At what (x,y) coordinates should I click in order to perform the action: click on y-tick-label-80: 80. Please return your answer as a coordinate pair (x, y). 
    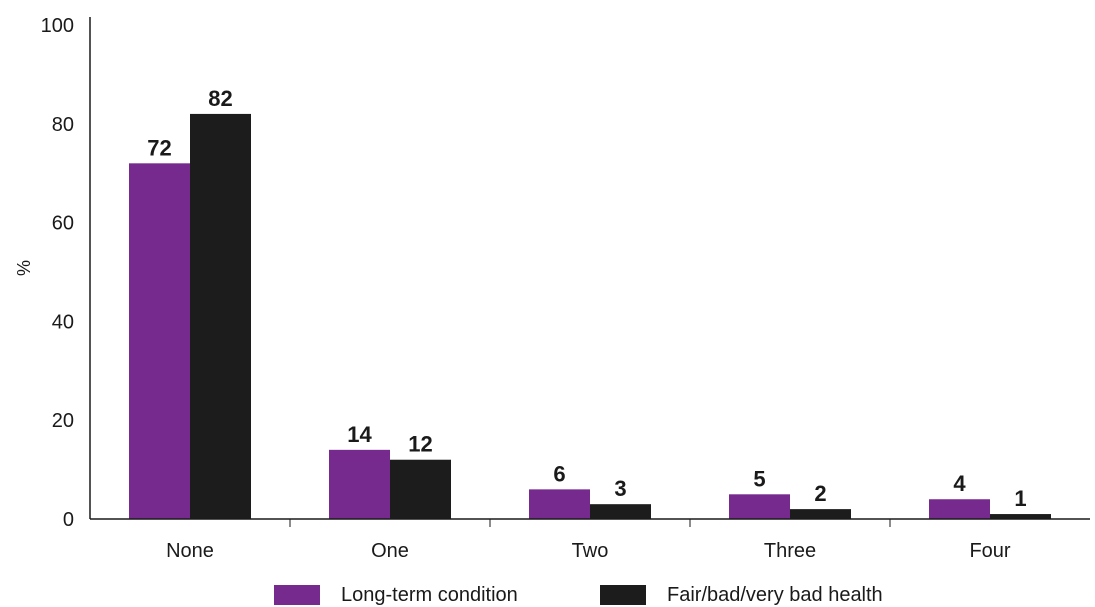
    Looking at the image, I should click on (63, 125).